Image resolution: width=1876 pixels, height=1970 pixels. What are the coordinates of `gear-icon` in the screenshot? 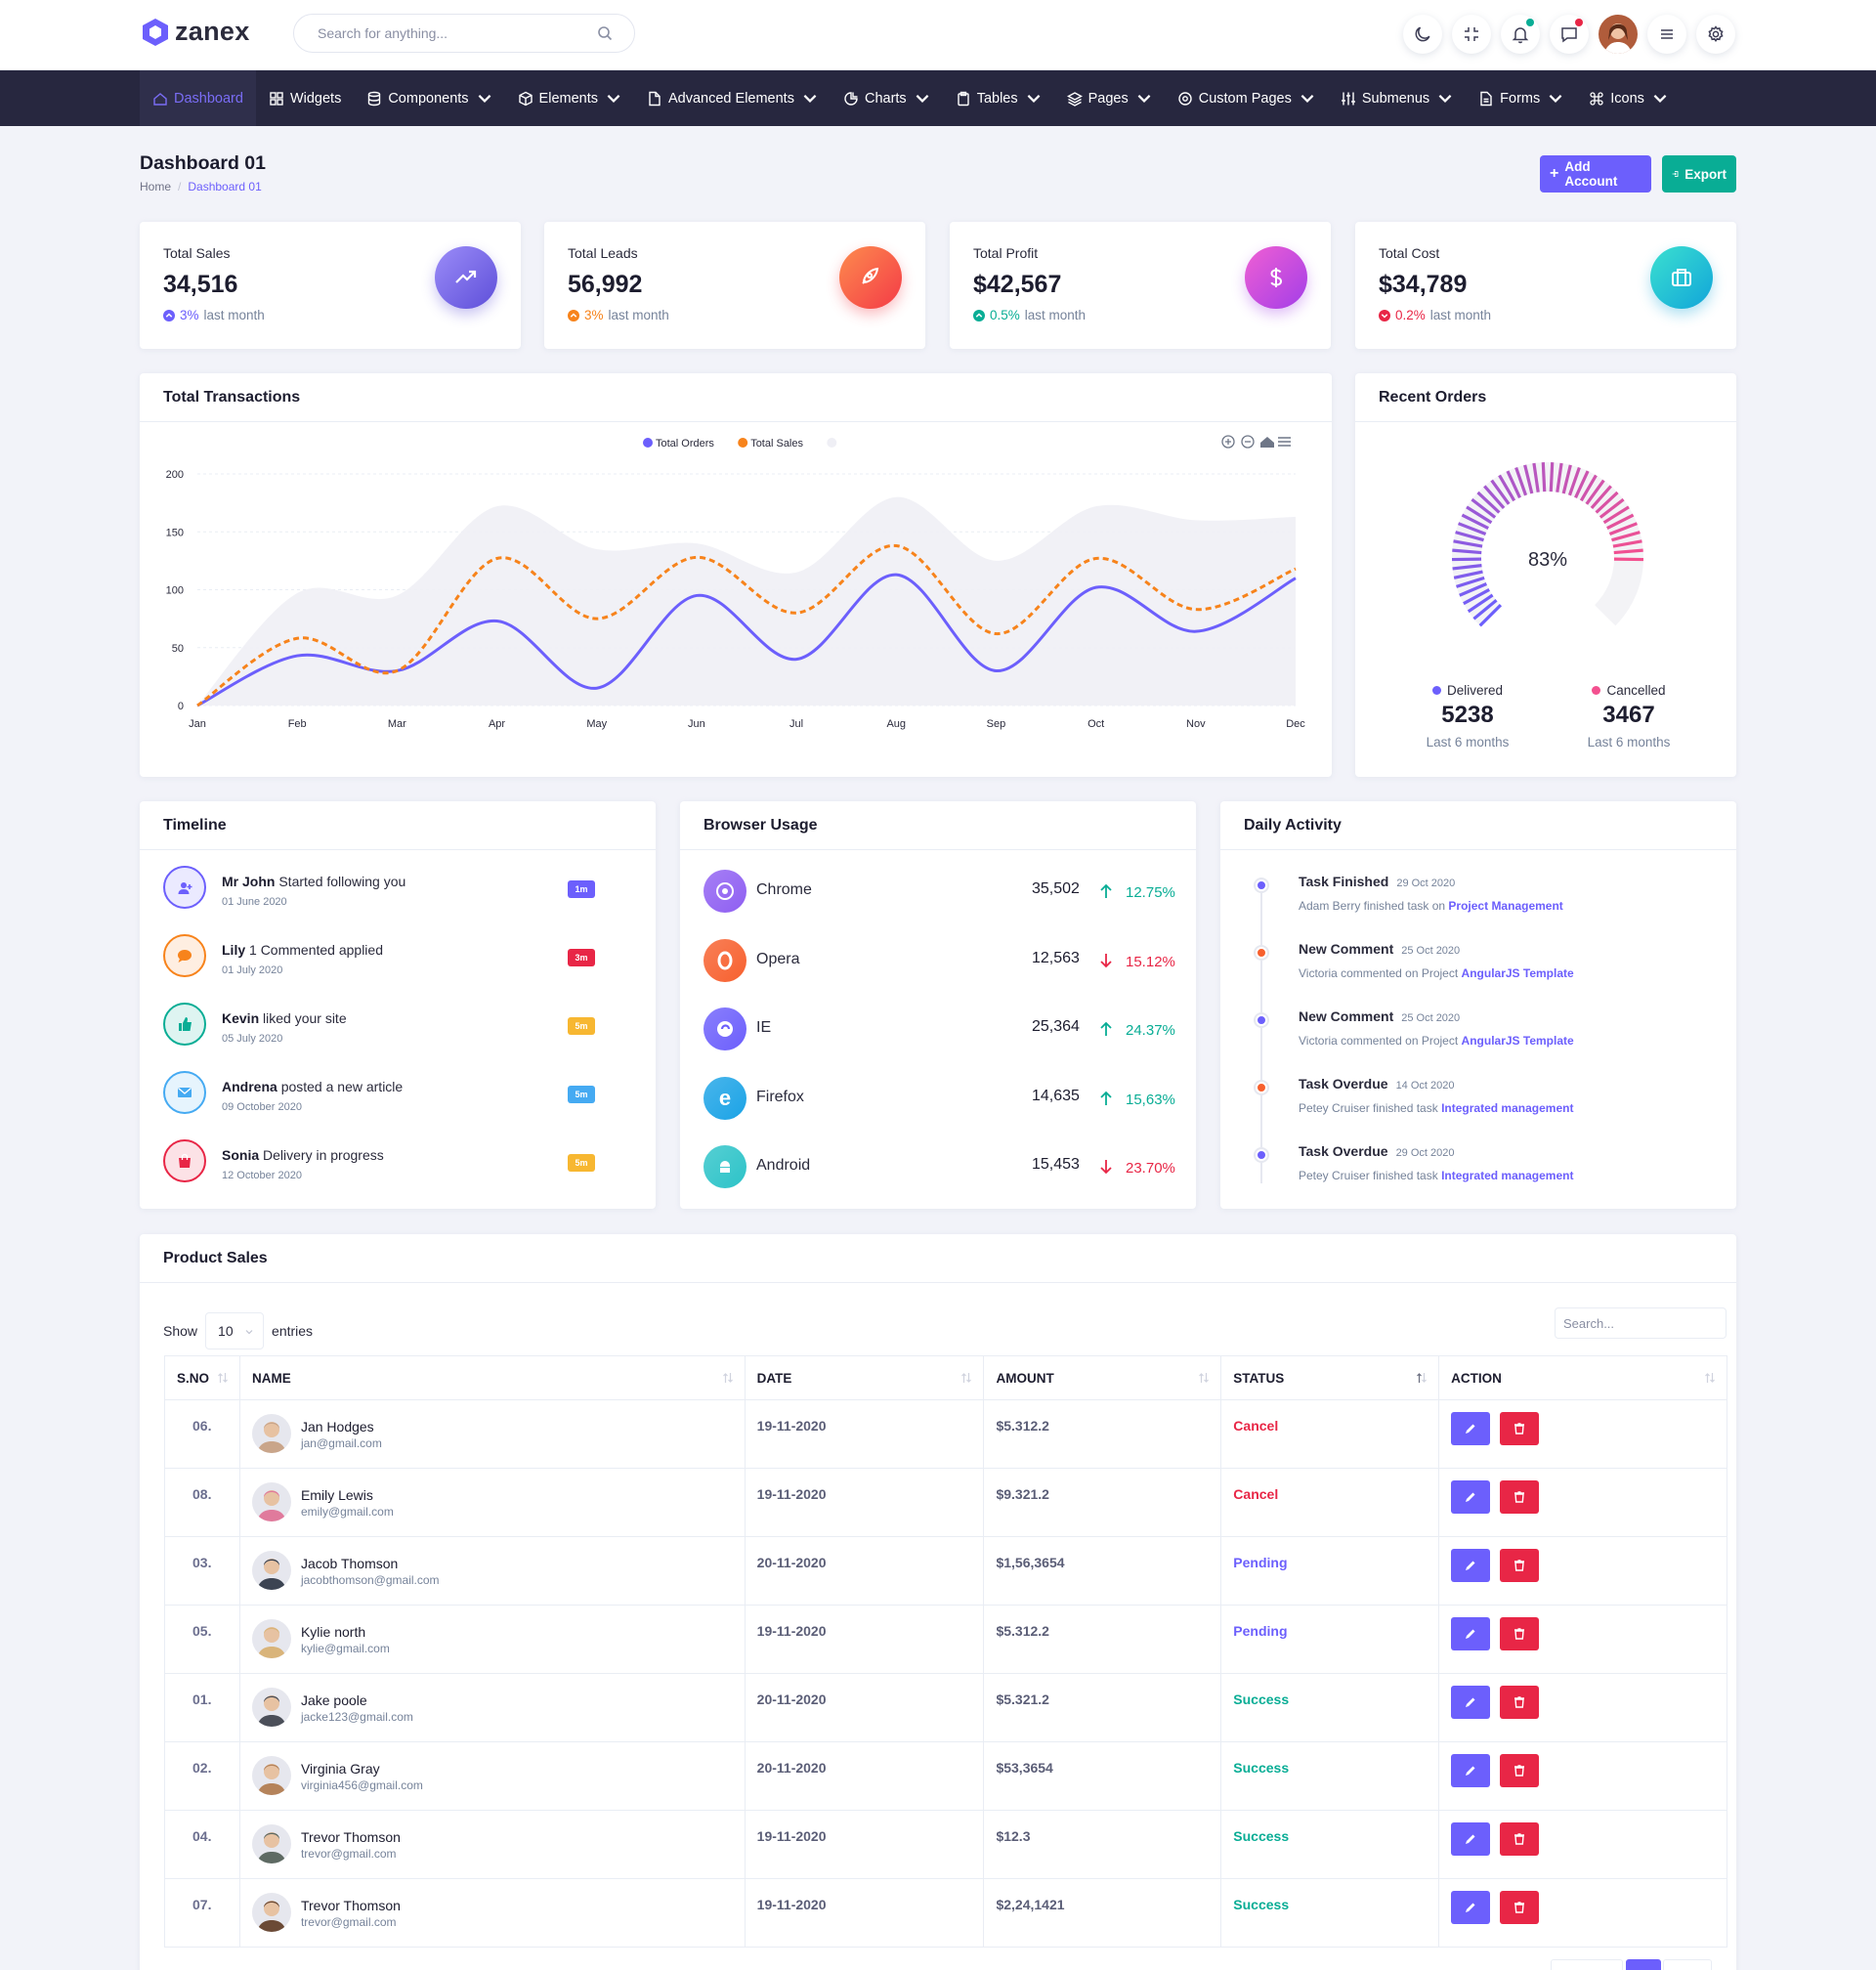 It's located at (1715, 34).